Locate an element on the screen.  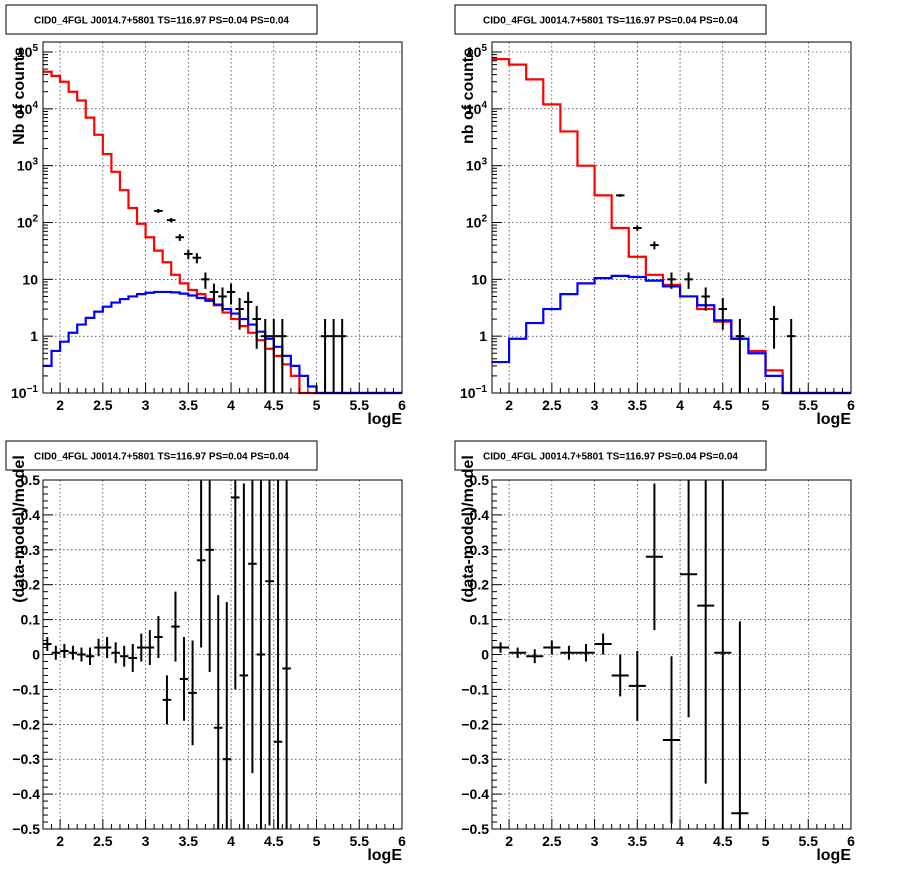
x-tick-label: 5.5 is located at coordinates (809, 405).